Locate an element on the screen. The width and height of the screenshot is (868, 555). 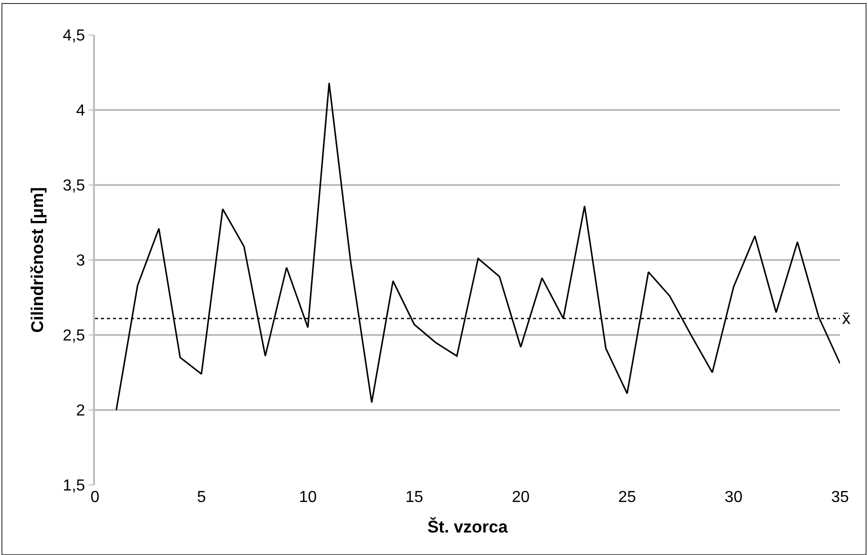
x-tick-label: 30 is located at coordinates (733, 497).